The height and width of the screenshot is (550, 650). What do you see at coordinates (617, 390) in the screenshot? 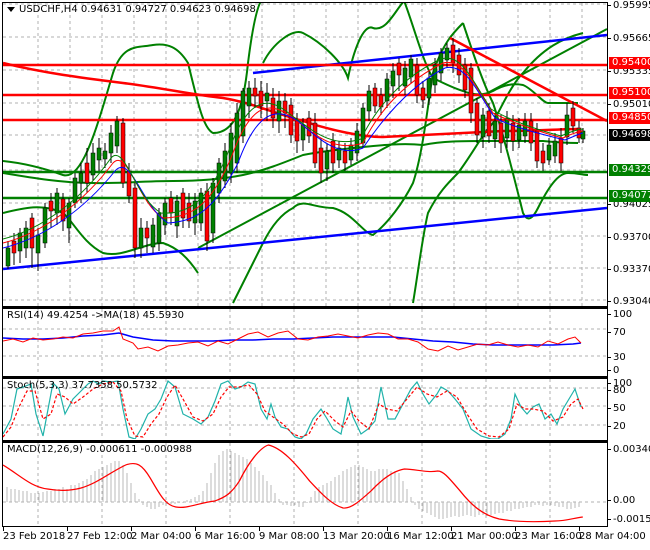
I see `stoch-tick: 80` at bounding box center [617, 390].